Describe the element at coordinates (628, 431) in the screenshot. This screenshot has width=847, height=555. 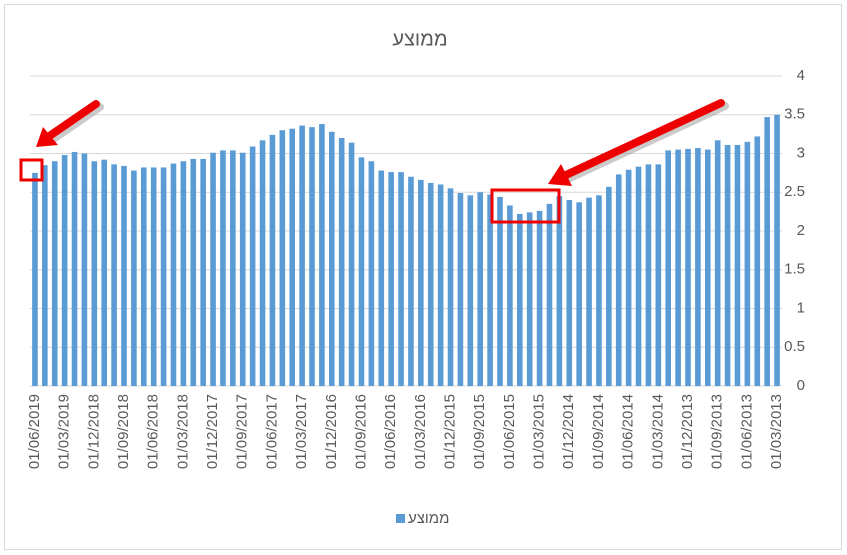
I see `x-tick-label: 01/06/2014` at that location.